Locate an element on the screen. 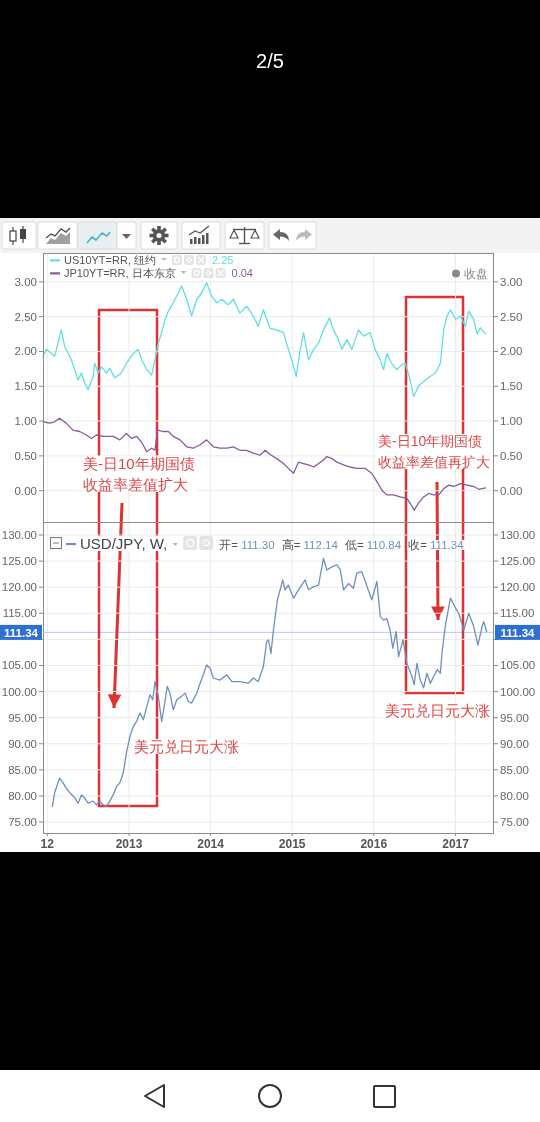  y-tick-label: 2.50 is located at coordinates (25, 316).